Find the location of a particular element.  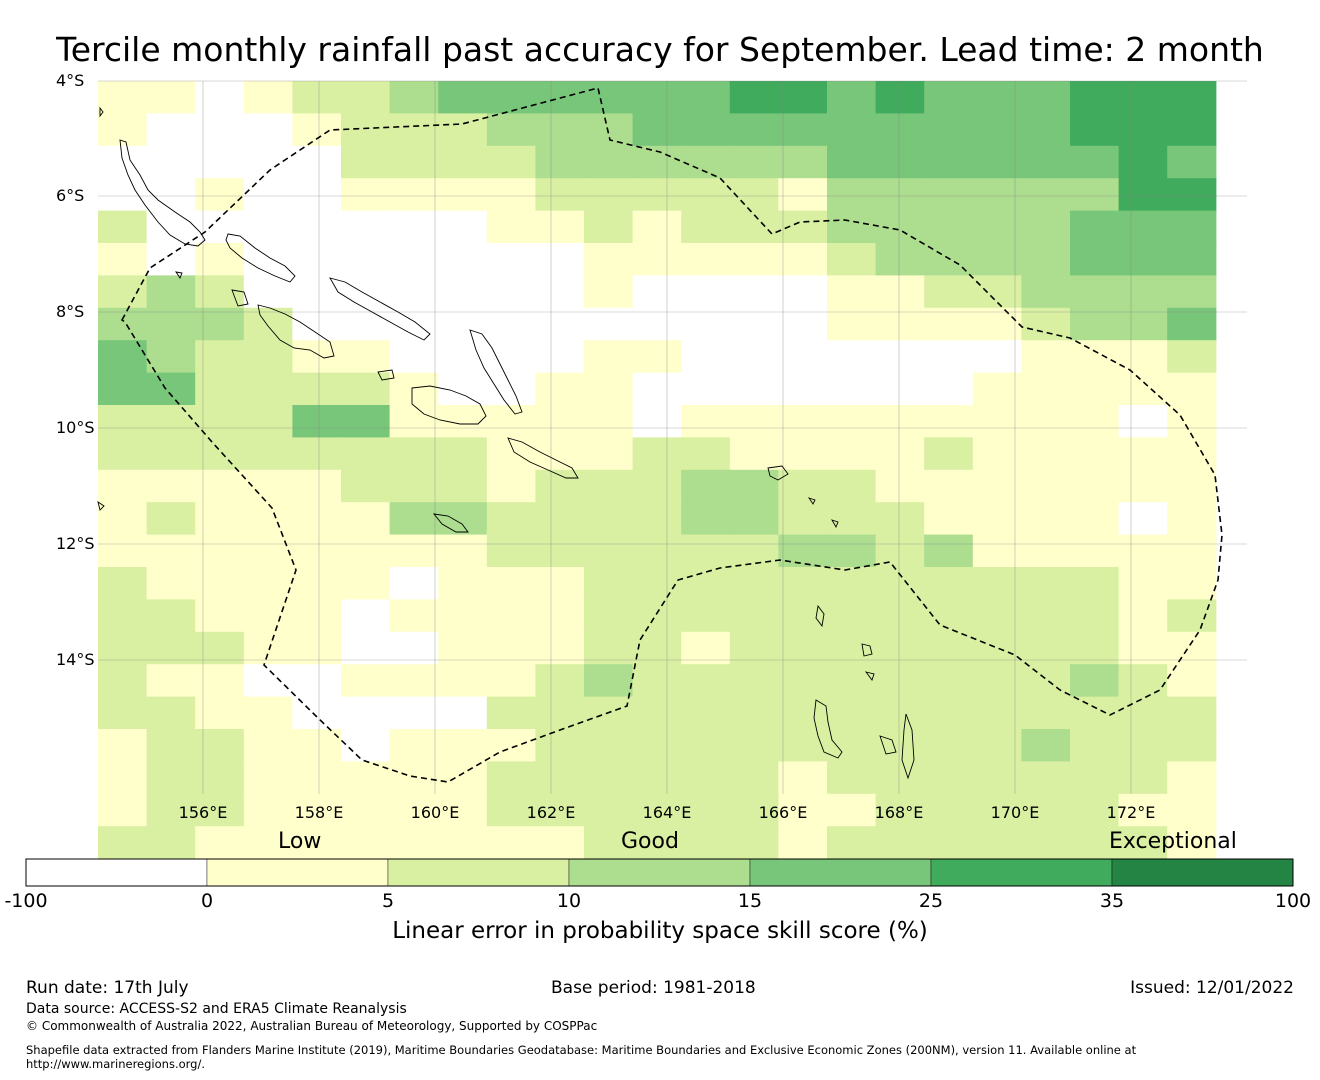

colorbar-tick-35: 35 is located at coordinates (1112, 901).